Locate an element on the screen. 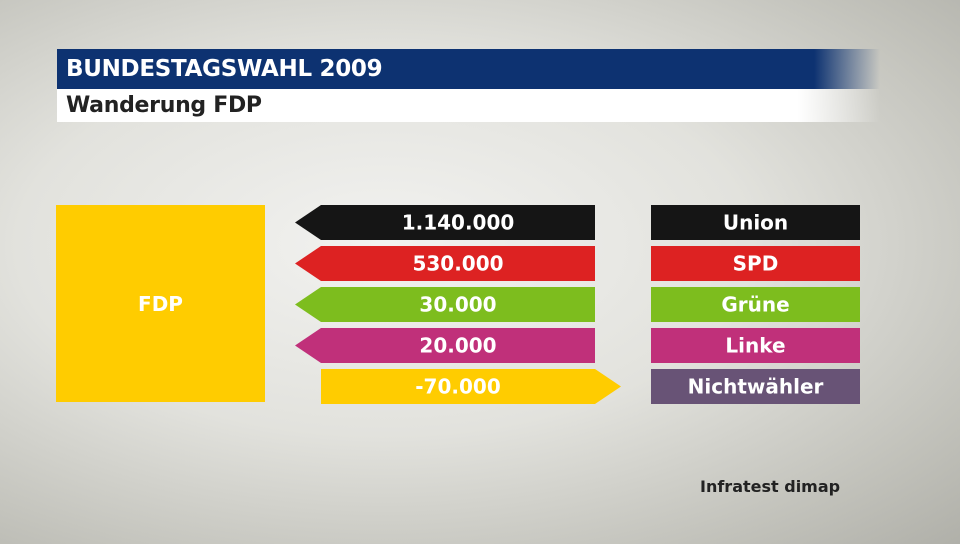  page-title: BUNDESTAGSWAHL 2009 is located at coordinates (224, 69).